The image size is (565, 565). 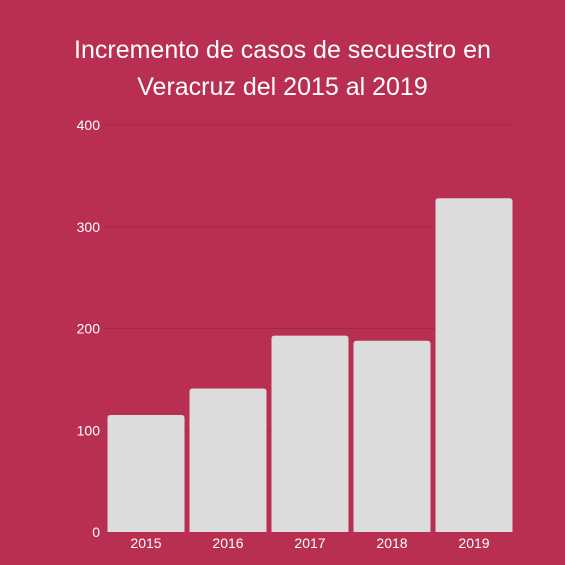 What do you see at coordinates (227, 543) in the screenshot?
I see `x-tick-label-2016: 2016` at bounding box center [227, 543].